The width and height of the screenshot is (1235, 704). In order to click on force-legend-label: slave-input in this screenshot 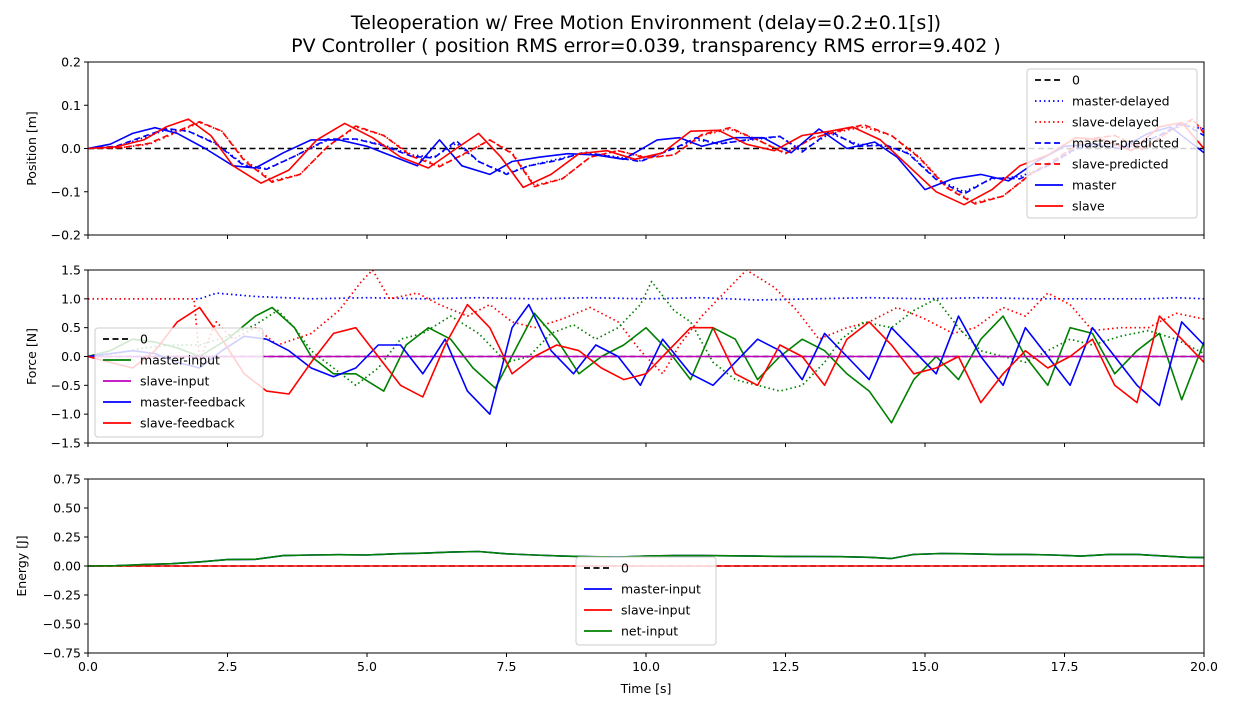, I will do `click(174, 381)`.